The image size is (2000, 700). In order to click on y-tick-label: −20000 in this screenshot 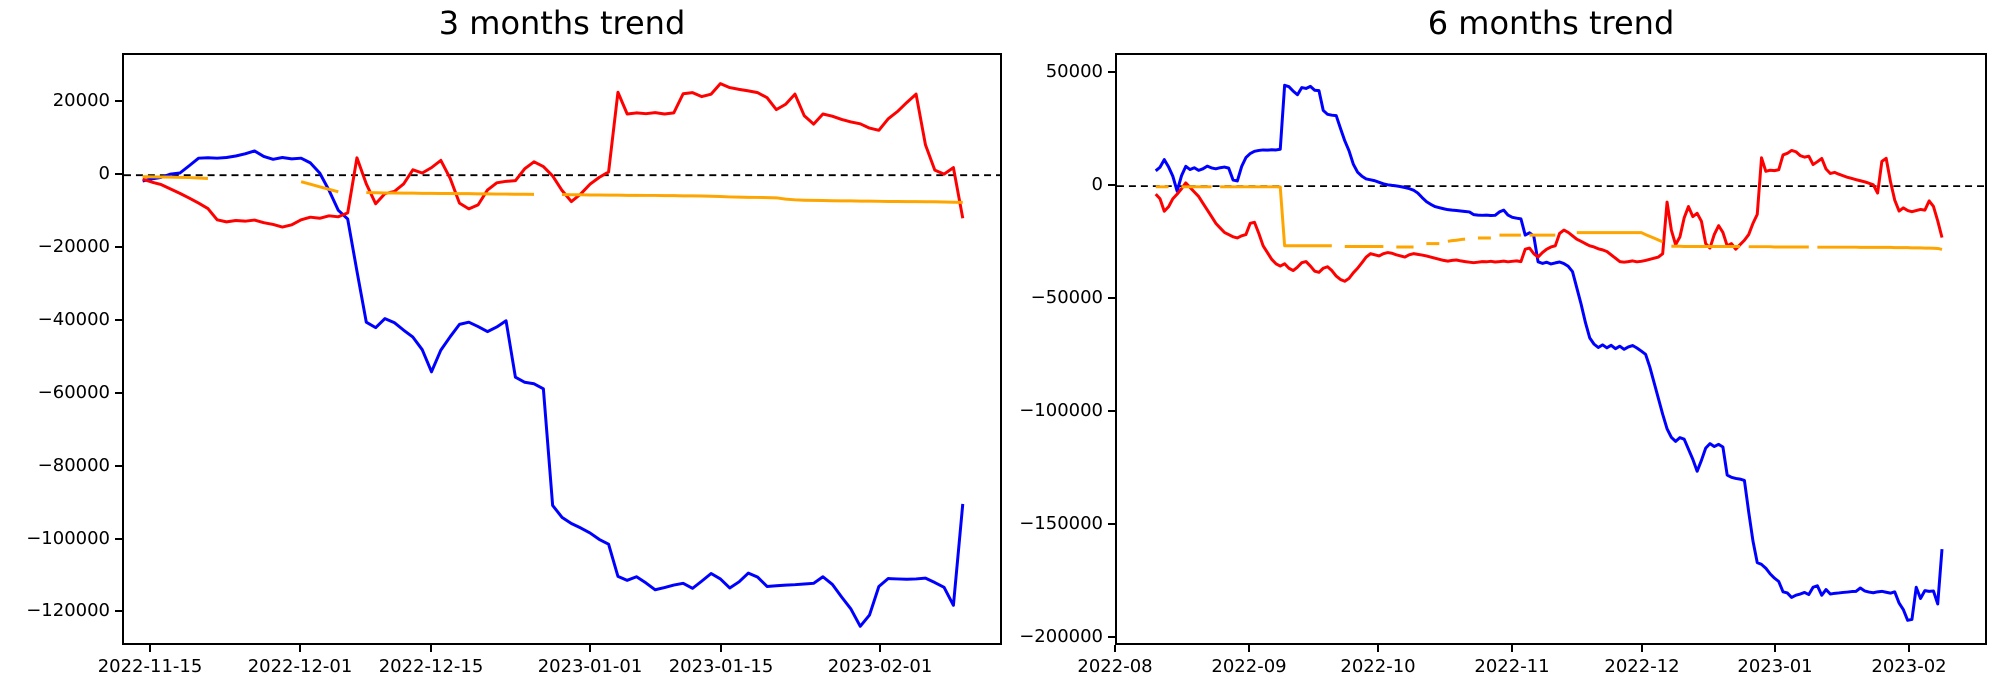, I will do `click(73, 246)`.